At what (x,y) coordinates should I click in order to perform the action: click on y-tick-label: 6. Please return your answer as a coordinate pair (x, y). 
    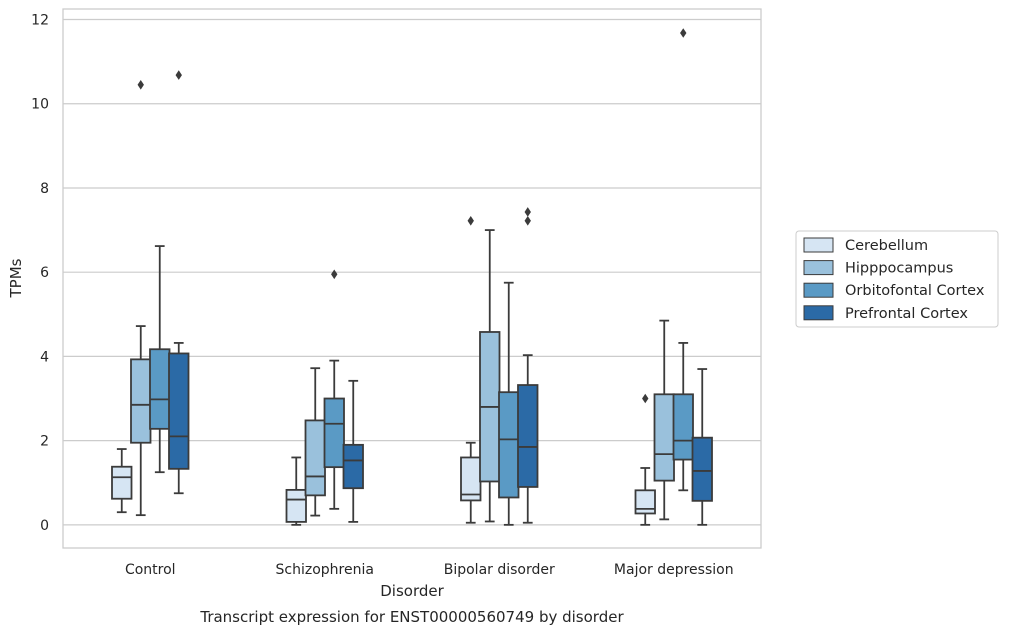
    Looking at the image, I should click on (44, 273).